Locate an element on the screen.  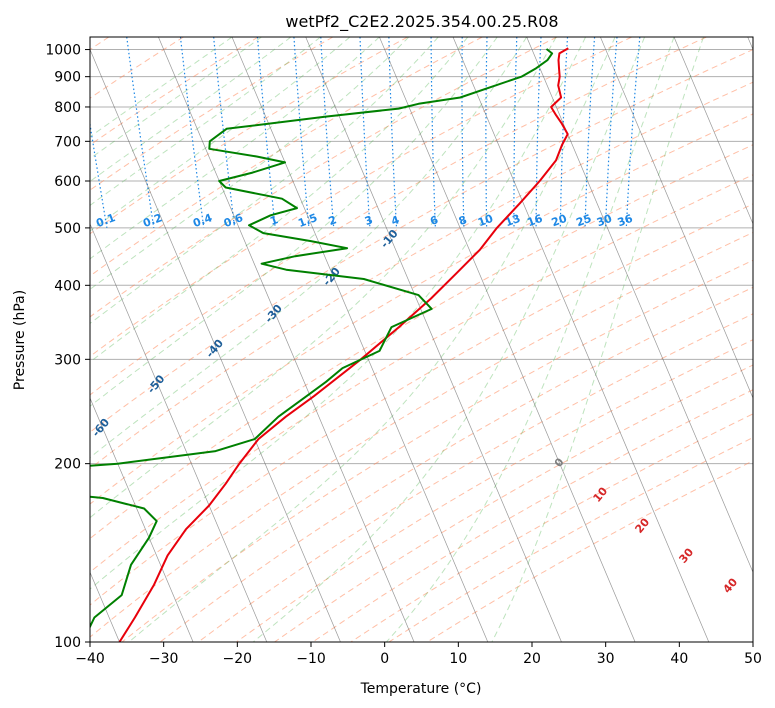
y-tick-label: 100 is located at coordinates (67, 643).